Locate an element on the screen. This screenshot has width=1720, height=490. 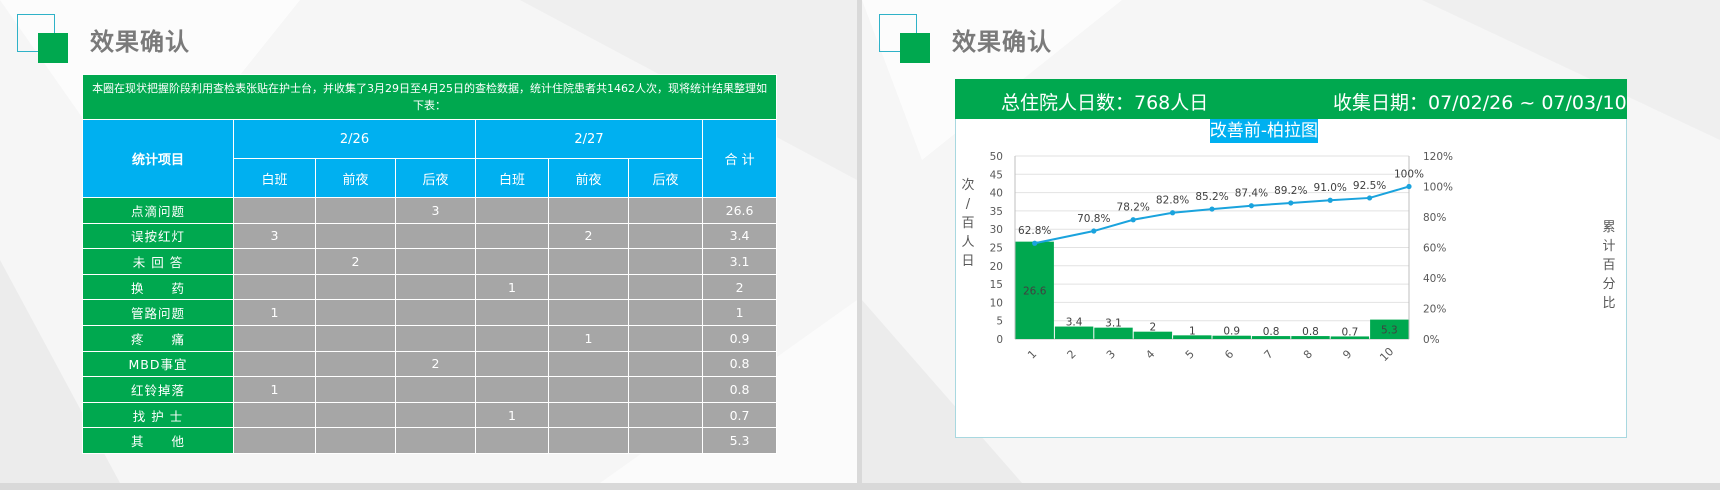
row-total: 0.9 is located at coordinates (739, 338).